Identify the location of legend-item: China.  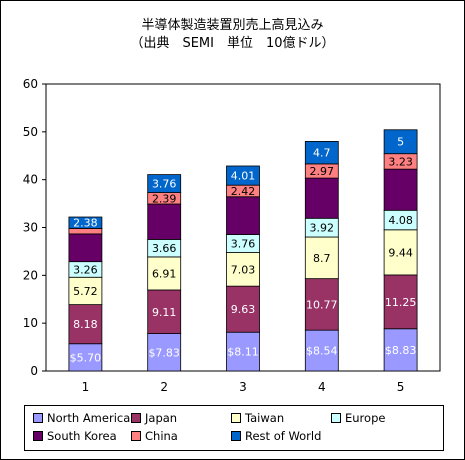
(154, 436).